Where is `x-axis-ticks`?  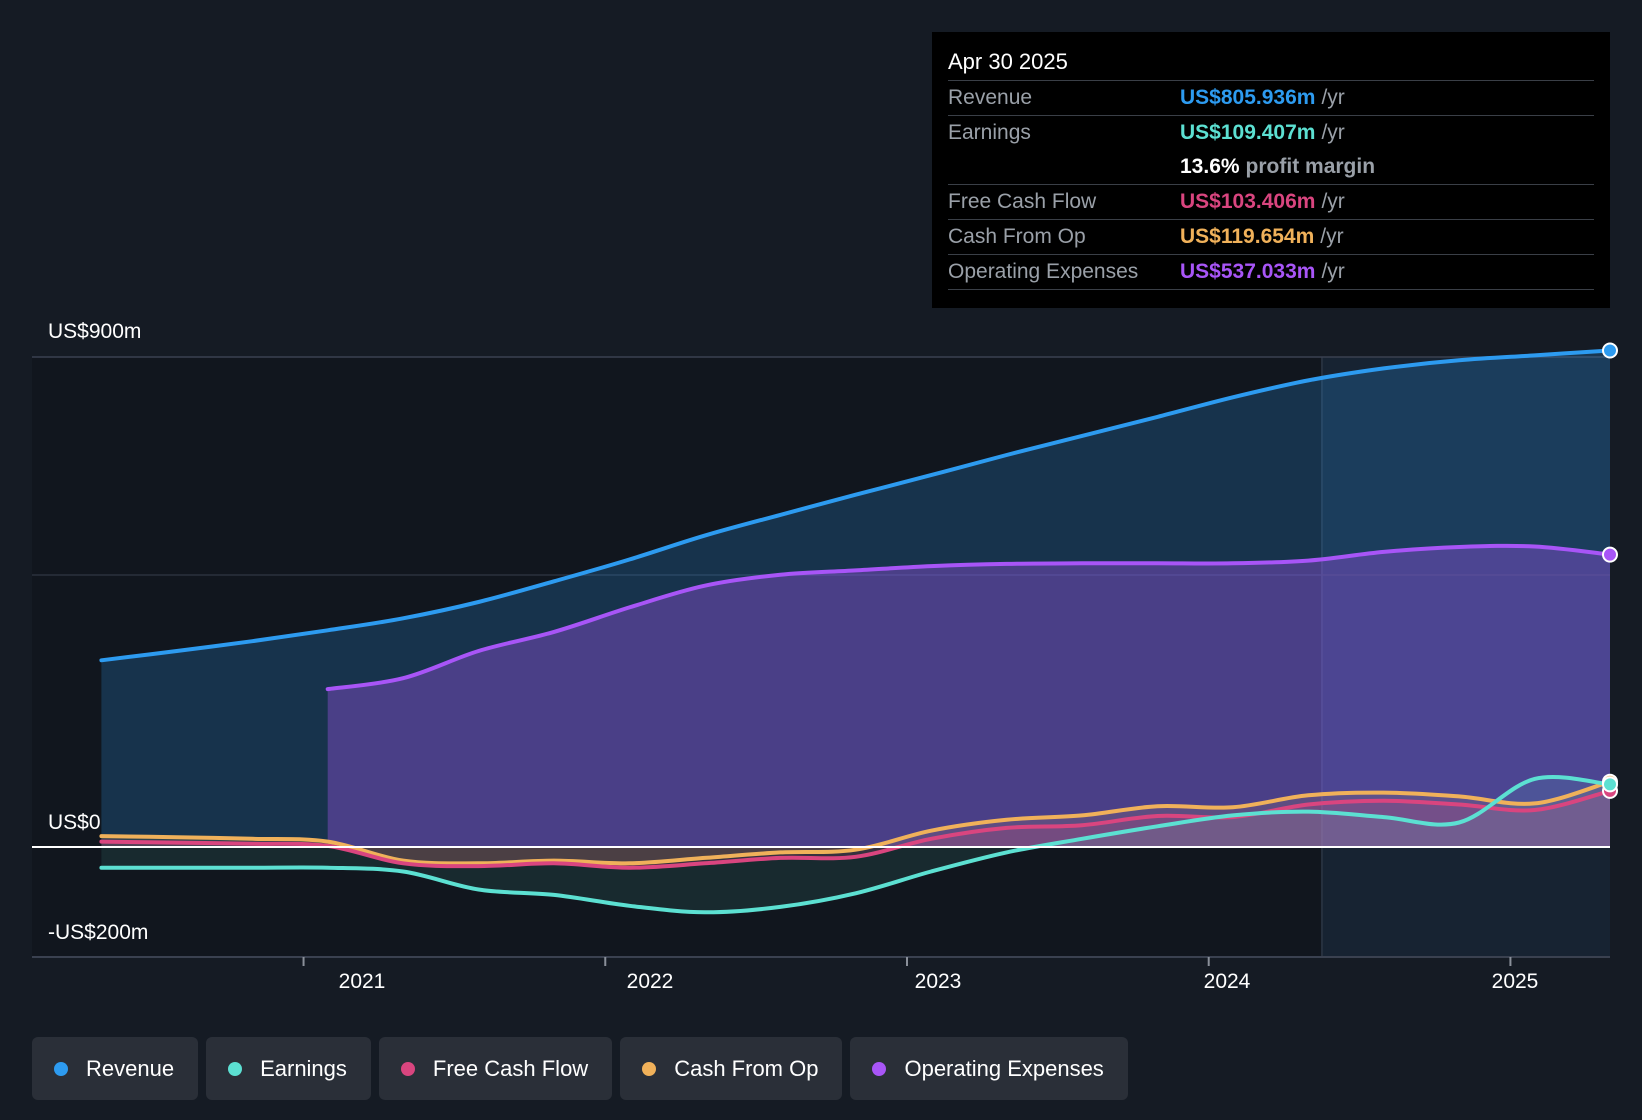
x-axis-ticks is located at coordinates (907, 961).